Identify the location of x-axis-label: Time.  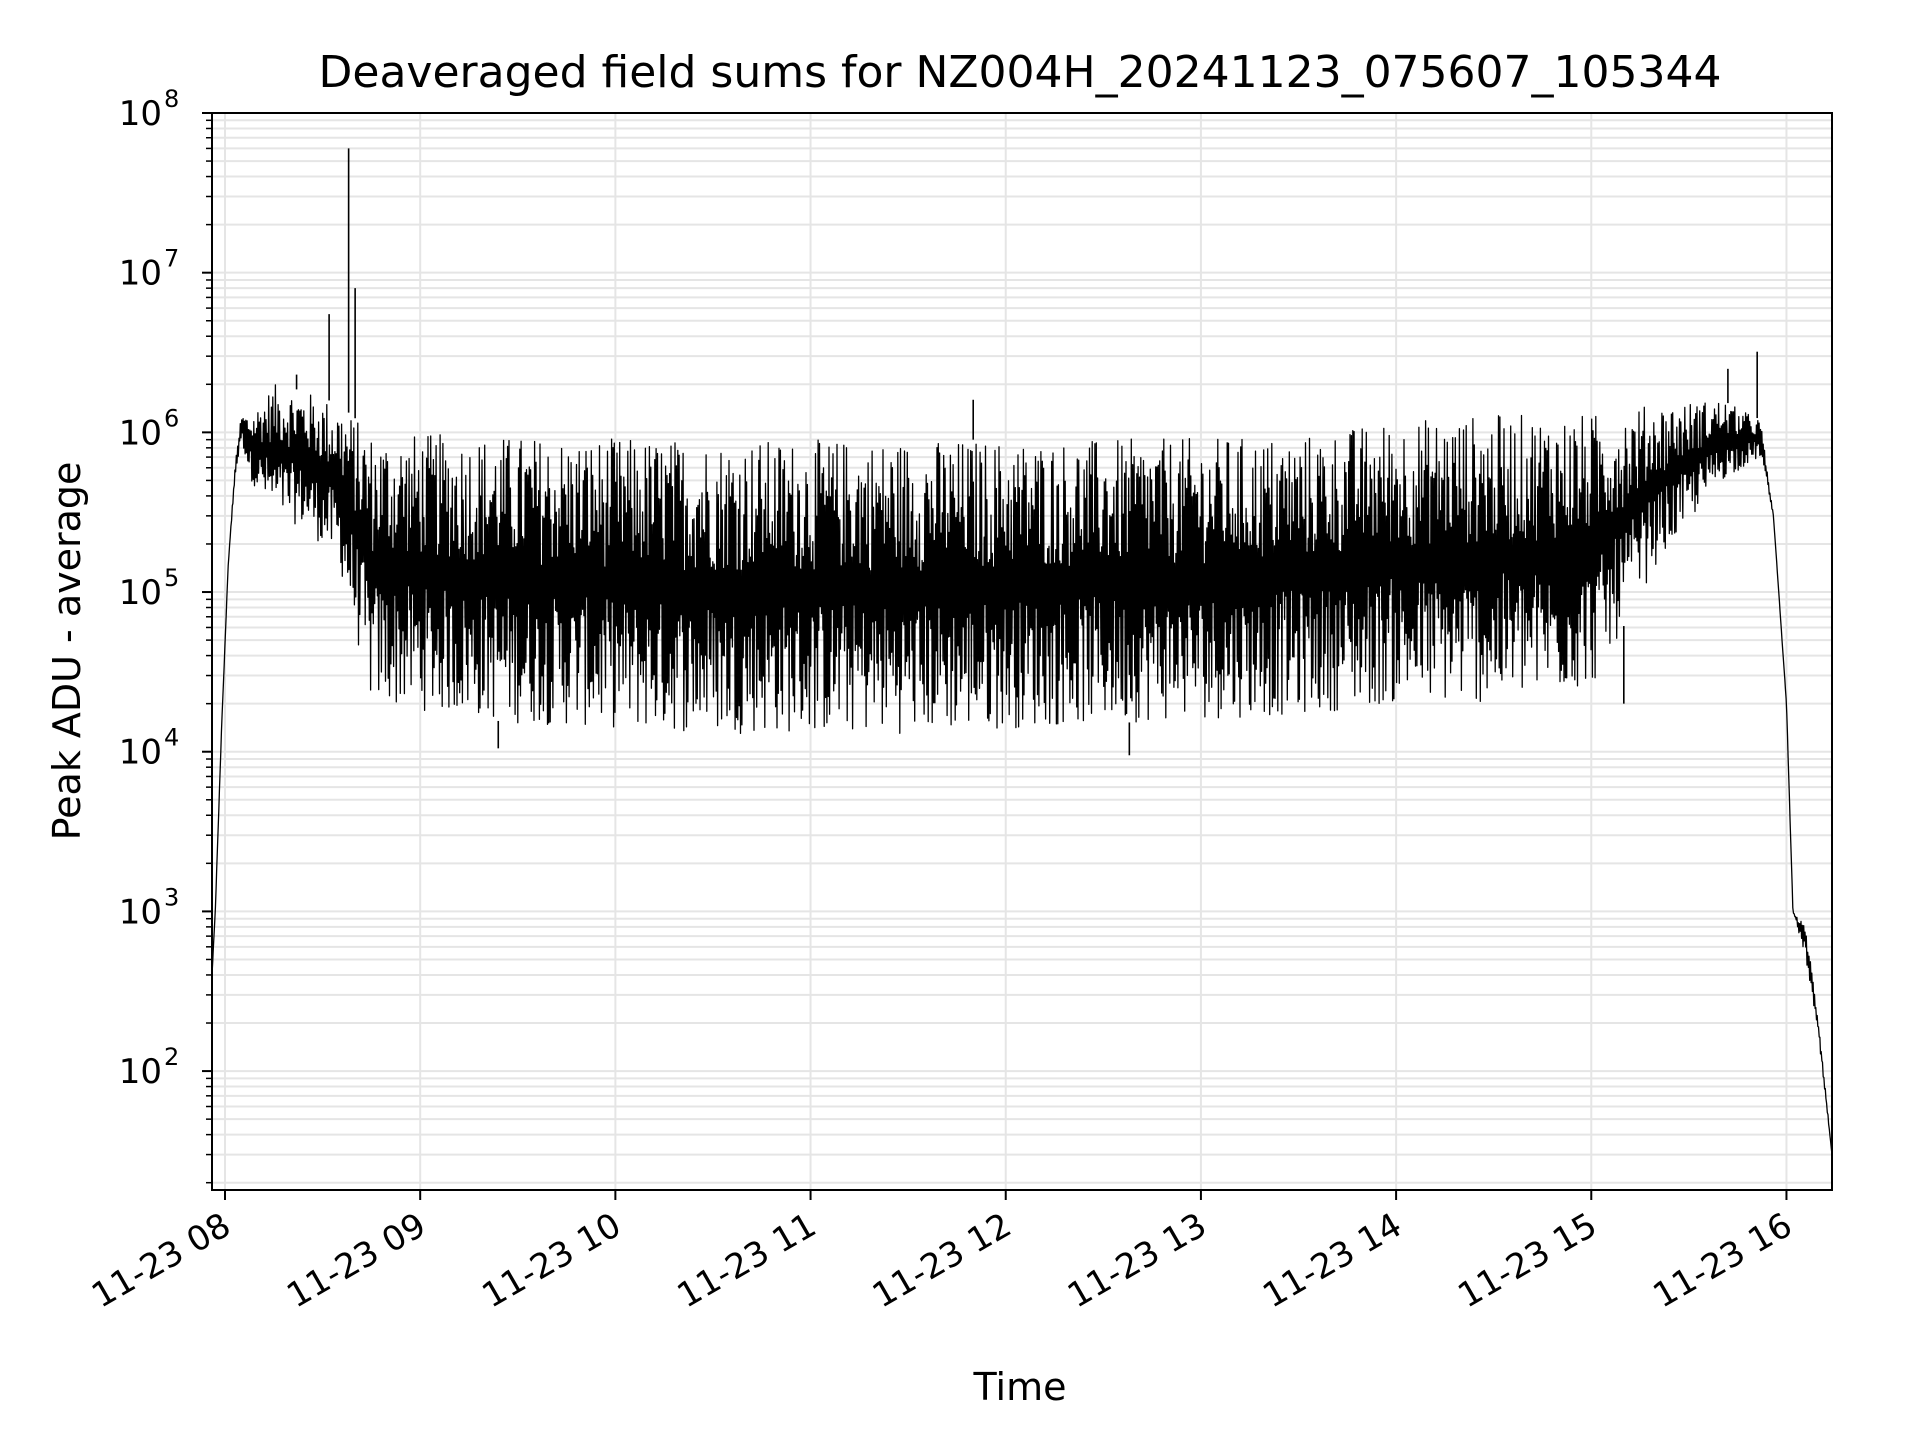
(1020, 1387).